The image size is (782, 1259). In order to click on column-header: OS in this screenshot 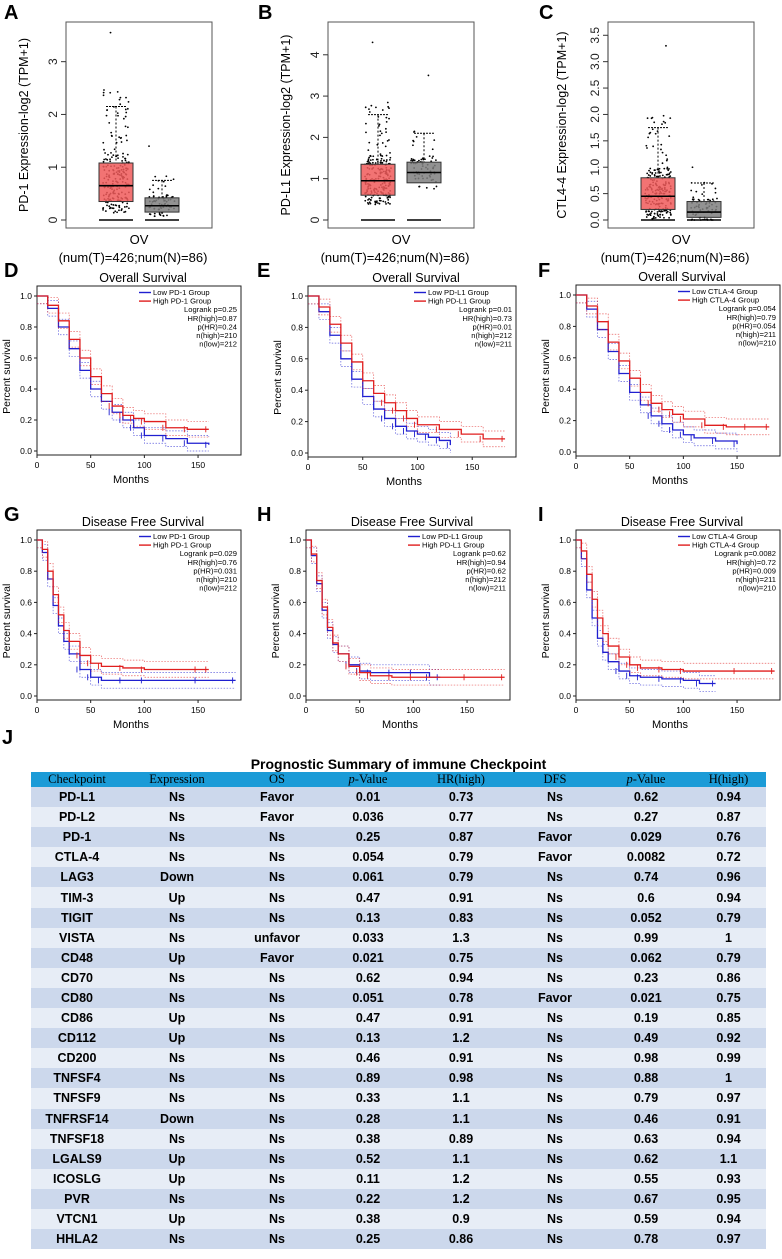, I will do `click(277, 779)`.